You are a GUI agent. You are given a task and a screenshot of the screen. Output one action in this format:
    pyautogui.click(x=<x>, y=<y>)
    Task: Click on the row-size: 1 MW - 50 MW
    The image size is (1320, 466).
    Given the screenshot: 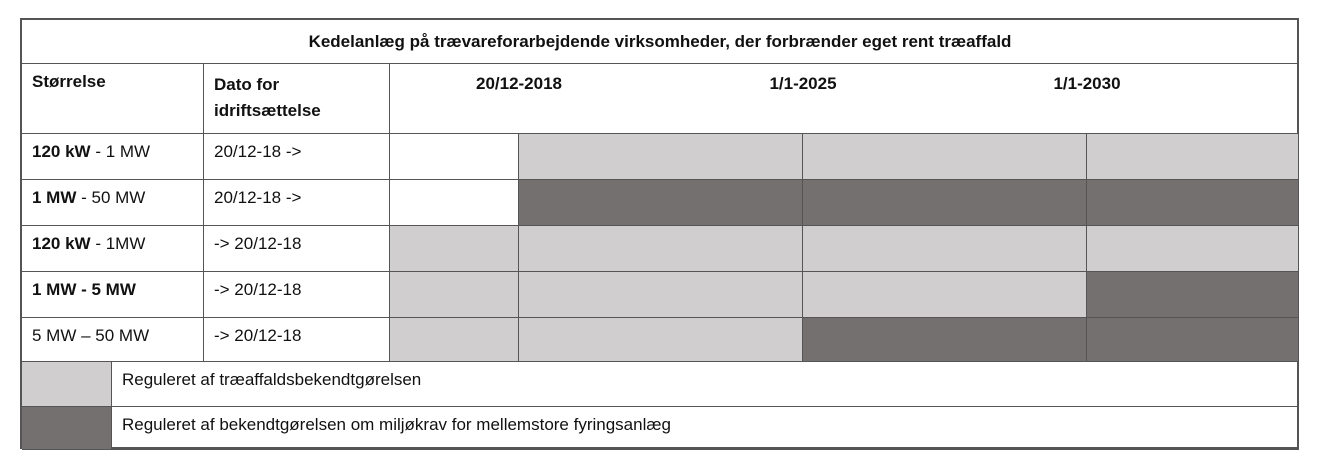 What is the action you would take?
    pyautogui.click(x=113, y=203)
    